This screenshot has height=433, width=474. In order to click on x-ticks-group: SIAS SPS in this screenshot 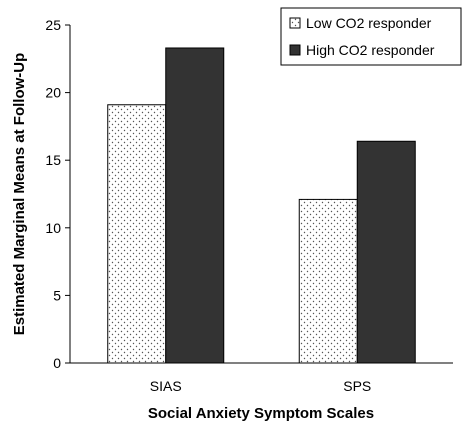, I will do `click(260, 386)`.